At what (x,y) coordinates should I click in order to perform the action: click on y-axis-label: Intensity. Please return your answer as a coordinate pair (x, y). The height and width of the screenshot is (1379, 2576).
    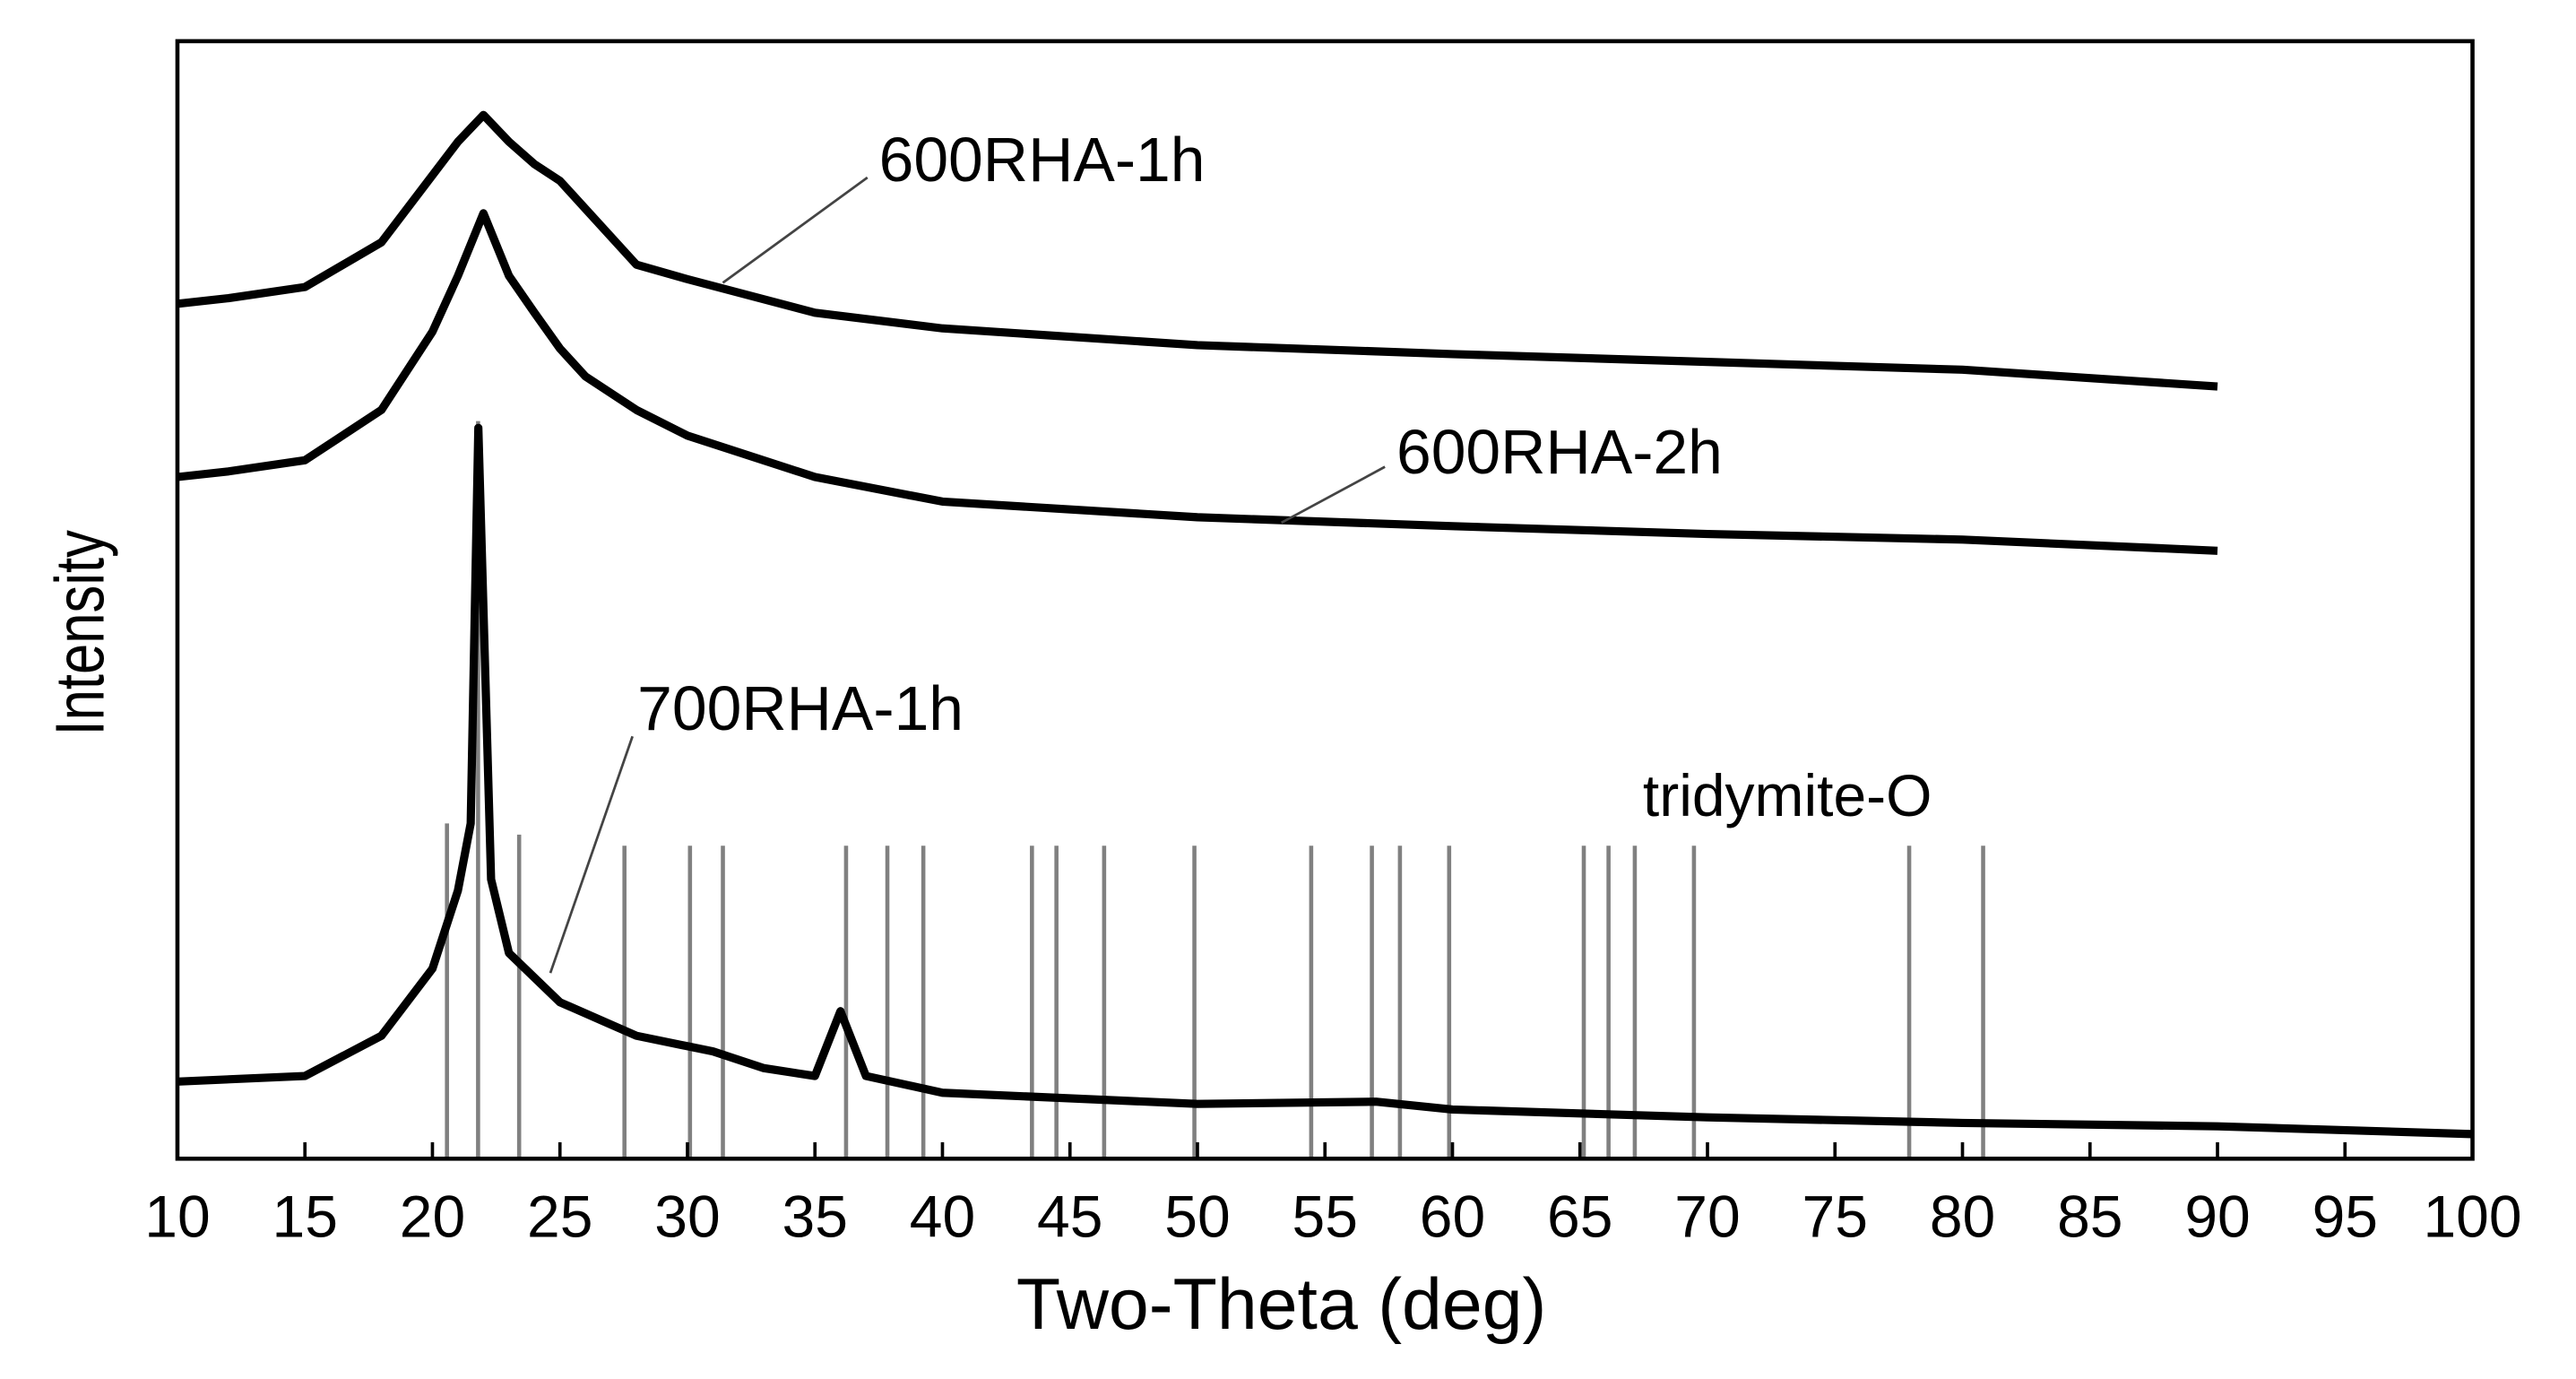
    Looking at the image, I should click on (79, 633).